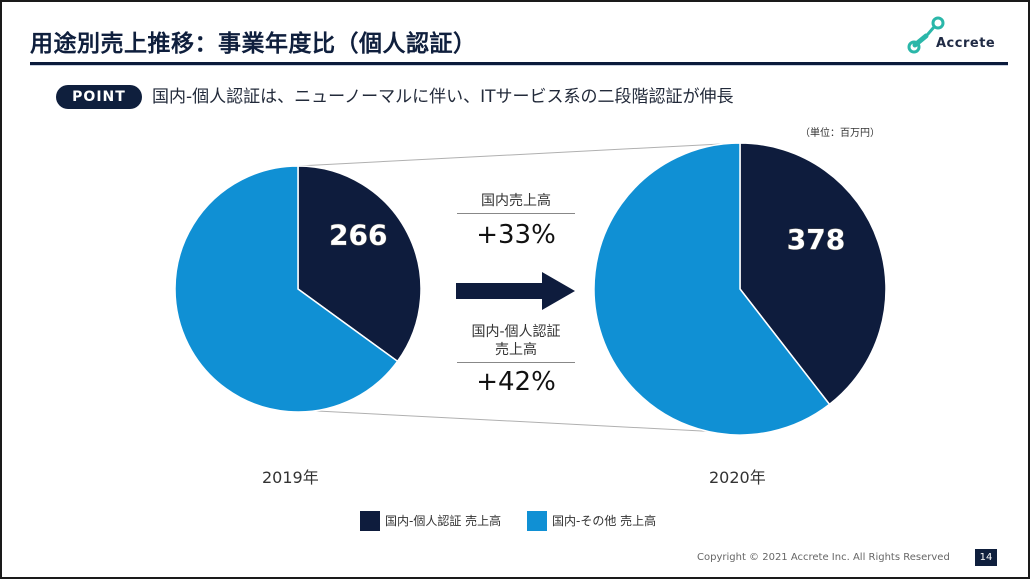 This screenshot has height=579, width=1030. I want to click on legend-label-personal: 国内-個人認証 売上高, so click(443, 521).